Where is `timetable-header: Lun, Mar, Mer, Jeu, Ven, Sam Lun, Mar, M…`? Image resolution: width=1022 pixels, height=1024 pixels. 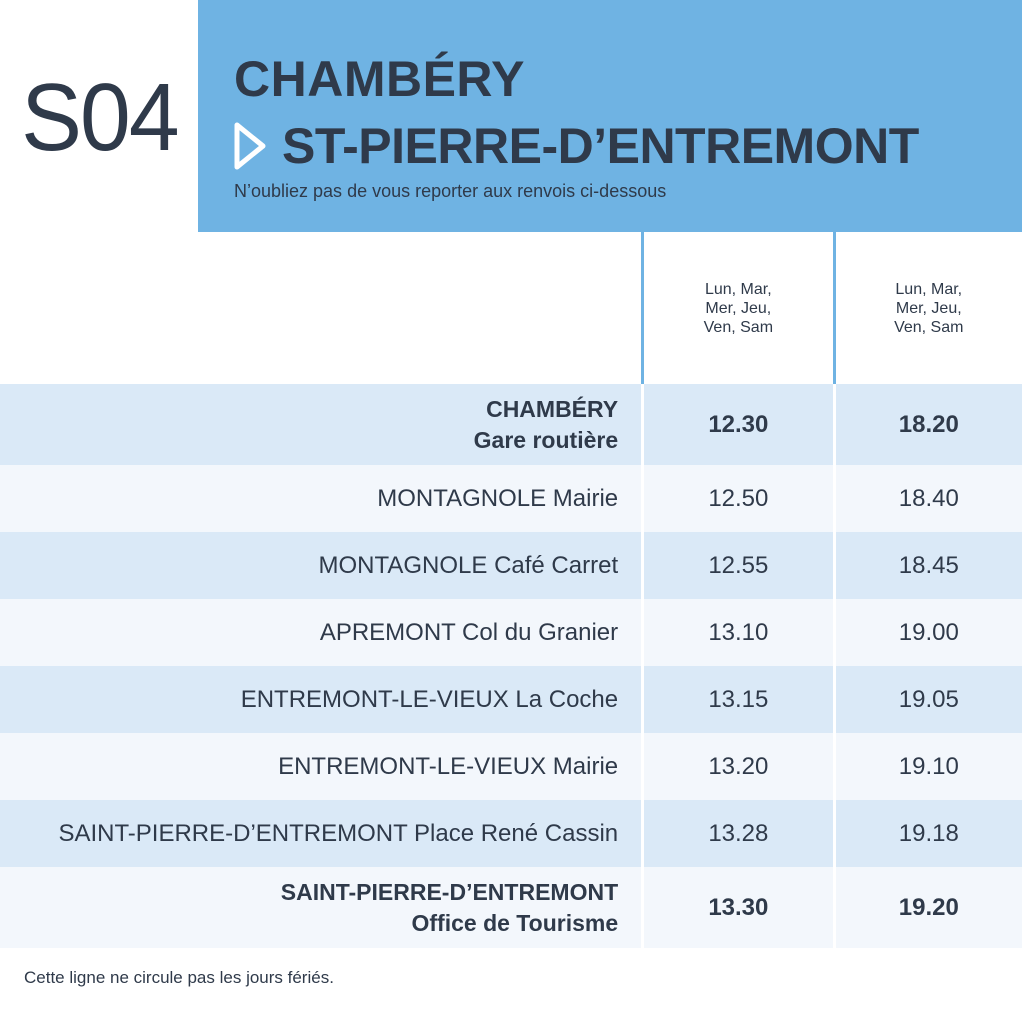 timetable-header: Lun, Mar, Mer, Jeu, Ven, Sam Lun, Mar, M… is located at coordinates (511, 308).